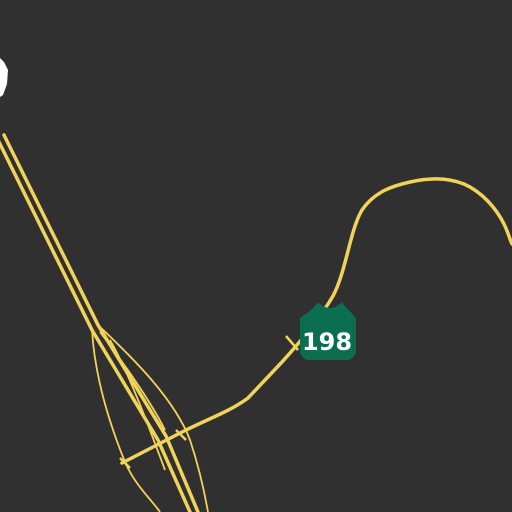 The height and width of the screenshot is (512, 512). I want to click on california-state-route-shield-icon, so click(328, 331).